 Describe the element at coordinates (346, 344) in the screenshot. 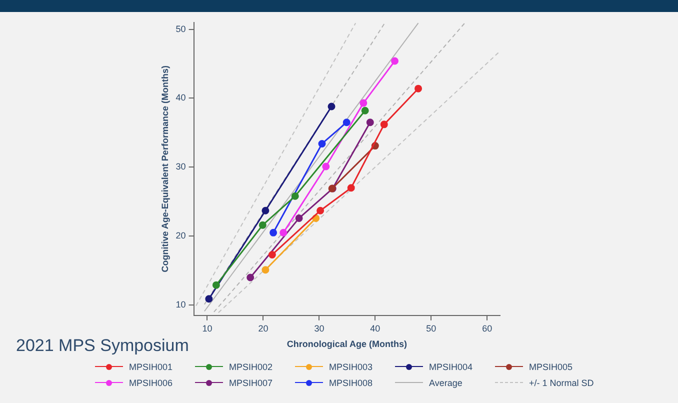

I see `x-axis-title: Chronological Age (Months)` at that location.